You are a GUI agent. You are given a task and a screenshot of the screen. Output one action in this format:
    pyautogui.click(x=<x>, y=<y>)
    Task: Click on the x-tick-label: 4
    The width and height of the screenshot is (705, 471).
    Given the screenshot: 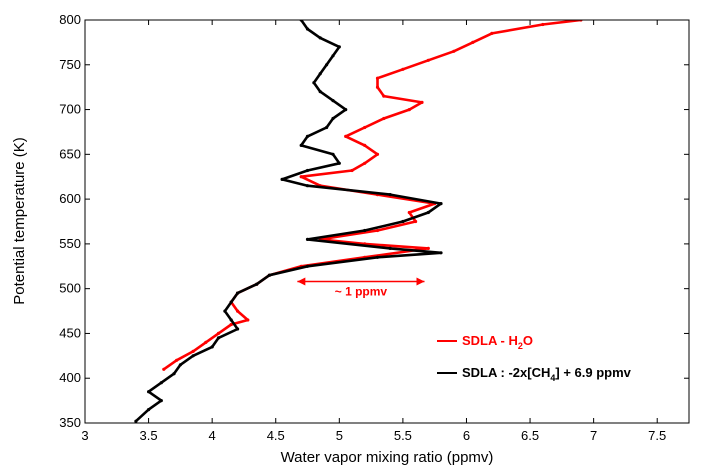 What is the action you would take?
    pyautogui.click(x=212, y=435)
    